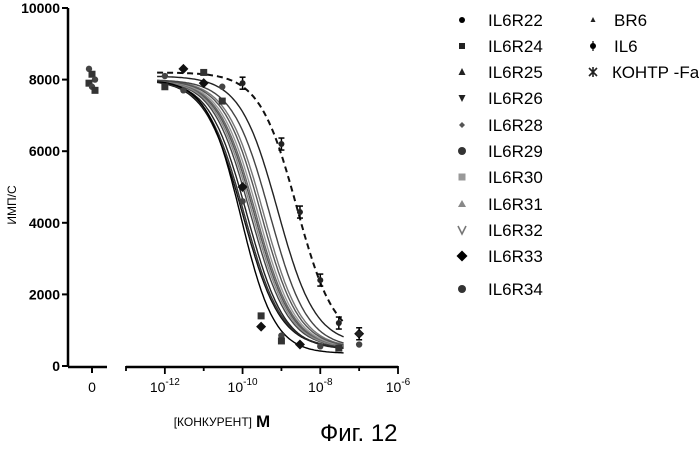 Image resolution: width=699 pixels, height=453 pixels. Describe the element at coordinates (12, 205) in the screenshot. I see `y-axis-label: ИМП/С` at that location.